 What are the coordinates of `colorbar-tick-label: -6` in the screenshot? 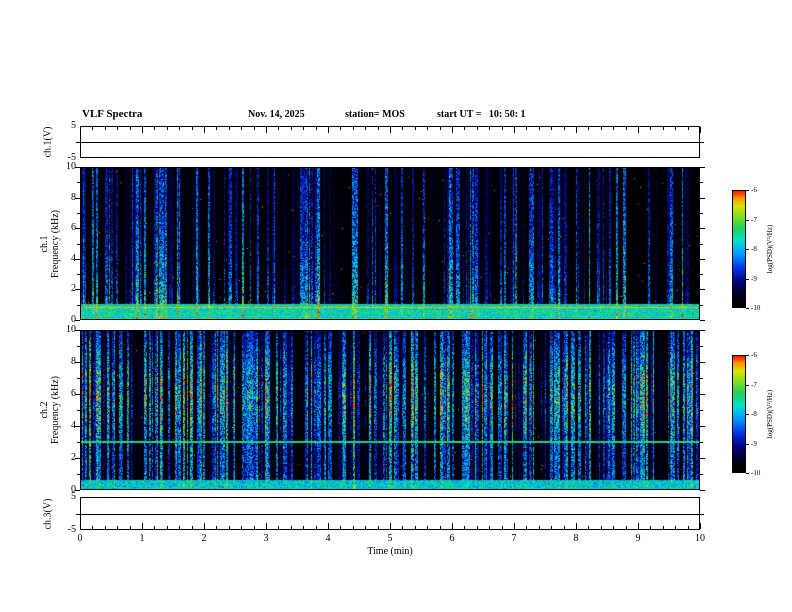 It's located at (754, 190).